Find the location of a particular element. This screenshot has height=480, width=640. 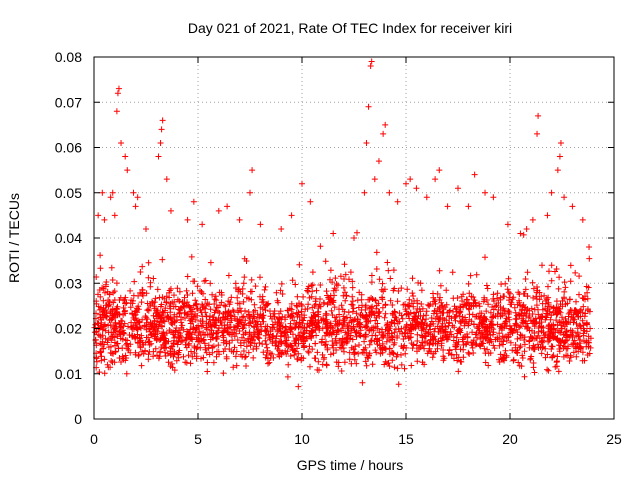

x-tick-label: 25 is located at coordinates (614, 439).